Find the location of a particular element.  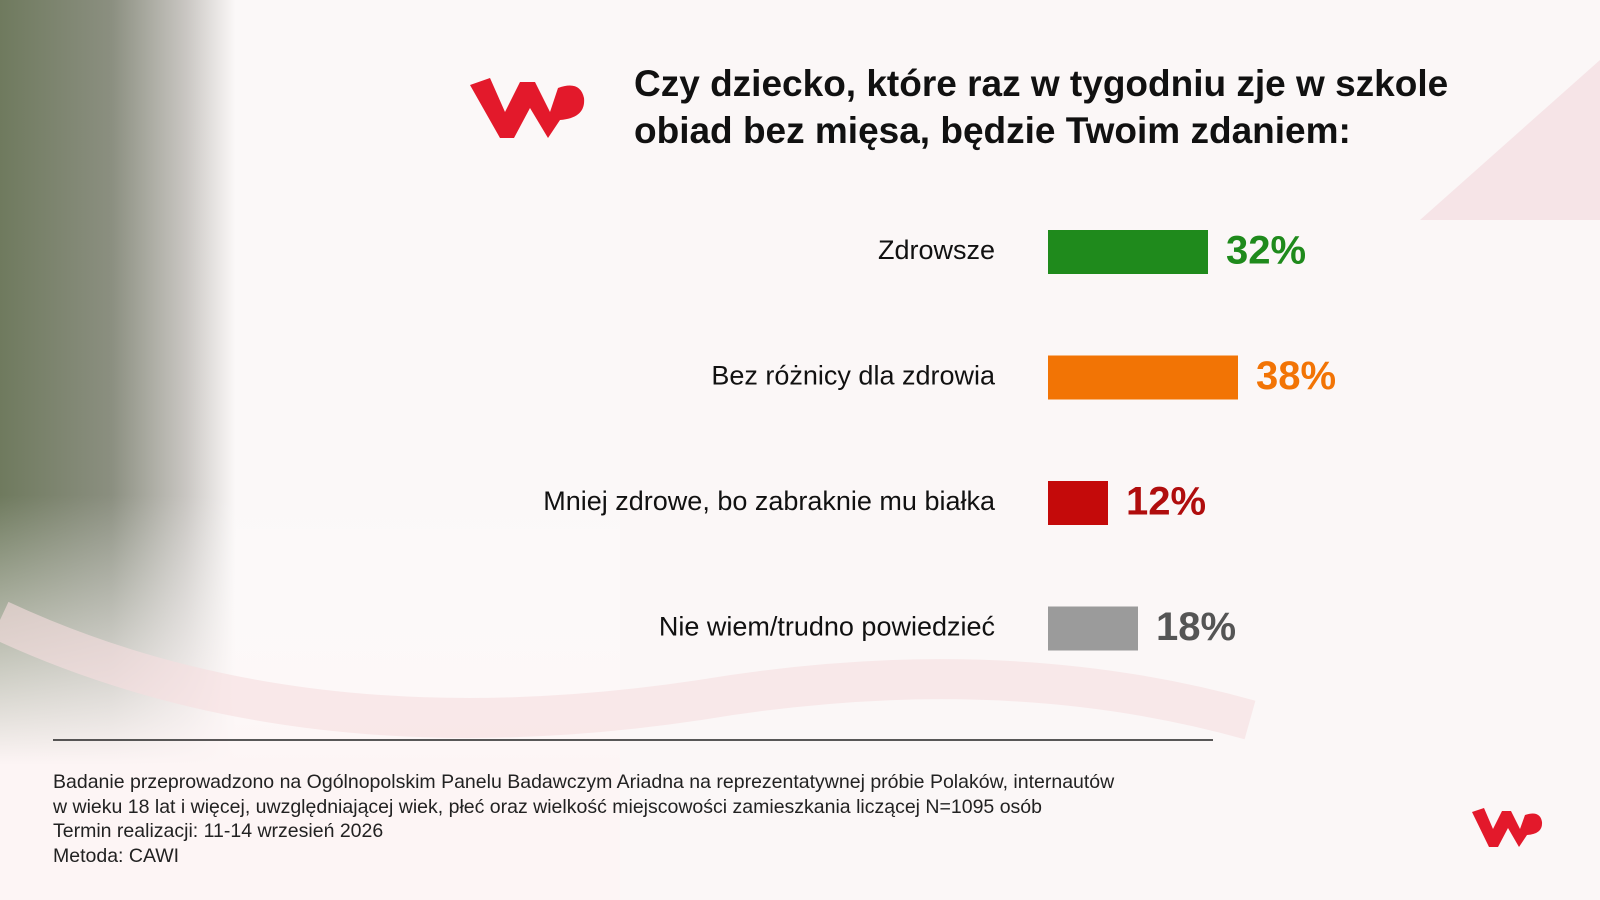

category-label: Nie wiem/trudno powiedzieć is located at coordinates (827, 627).